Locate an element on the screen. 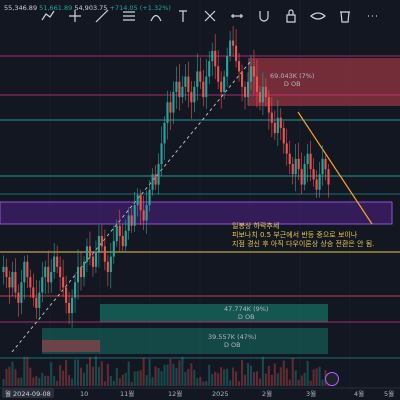 Image resolution: width=400 pixels, height=400 pixels. ohlc-close: 54,903.75 is located at coordinates (91, 8).